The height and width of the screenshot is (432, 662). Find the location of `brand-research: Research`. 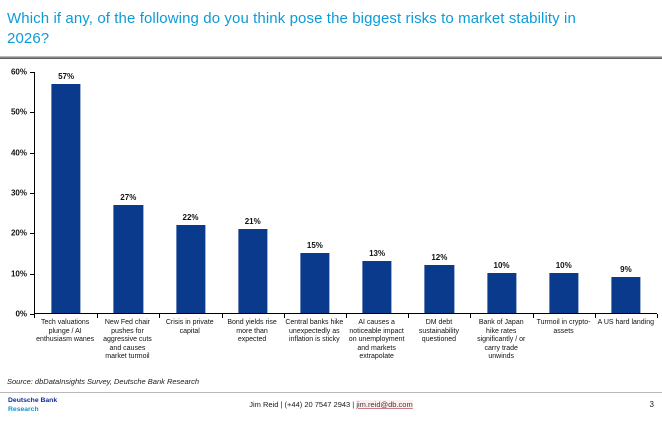

brand-research: Research is located at coordinates (23, 409).